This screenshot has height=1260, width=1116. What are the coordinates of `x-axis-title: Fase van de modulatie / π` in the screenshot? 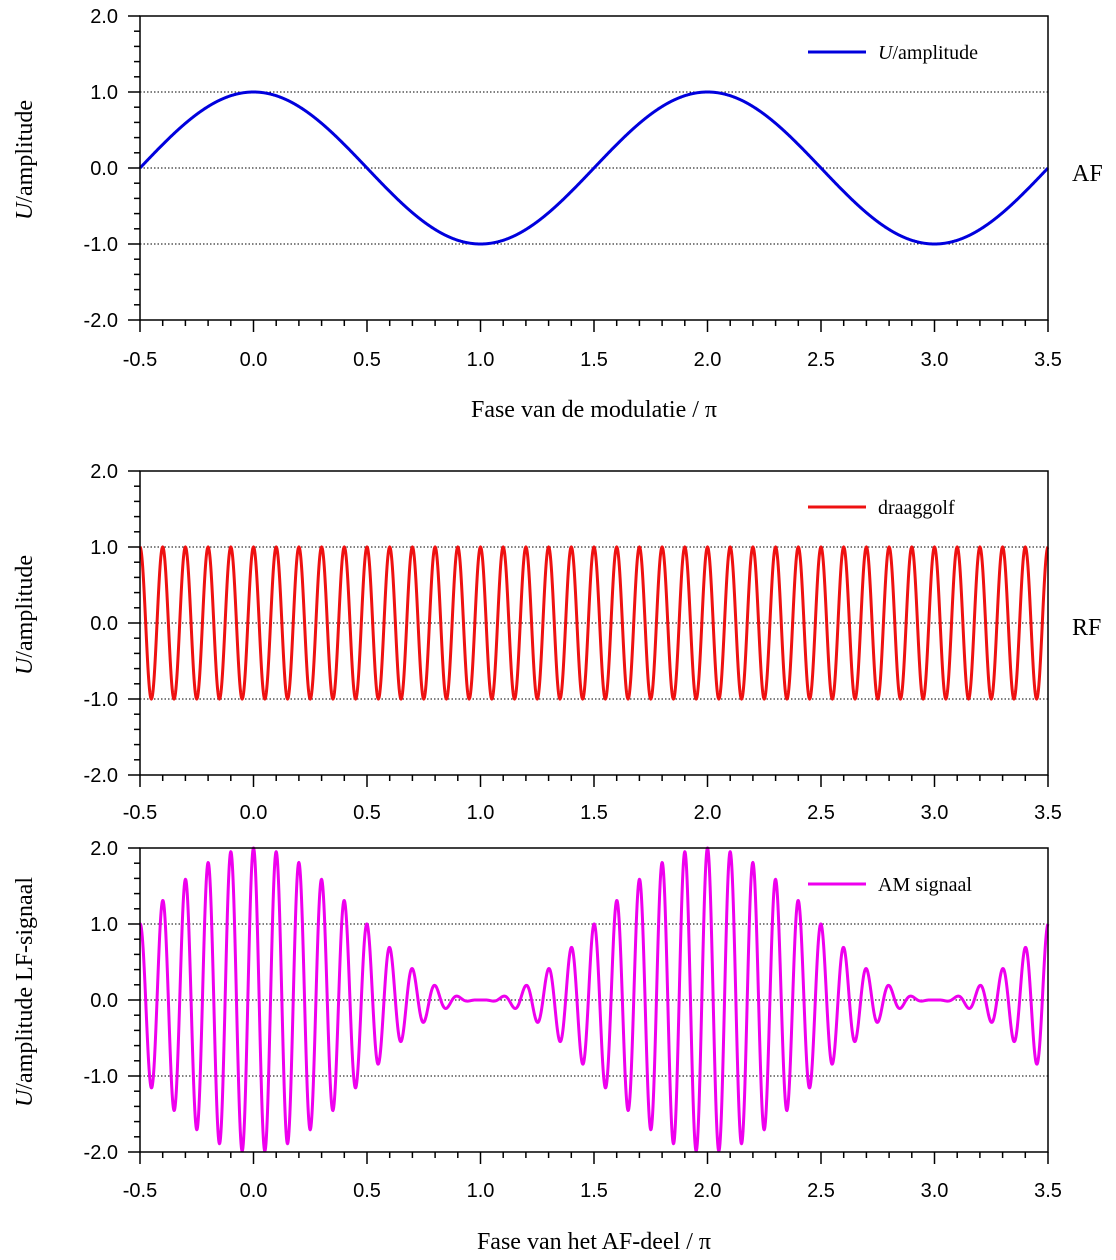 It's located at (594, 410).